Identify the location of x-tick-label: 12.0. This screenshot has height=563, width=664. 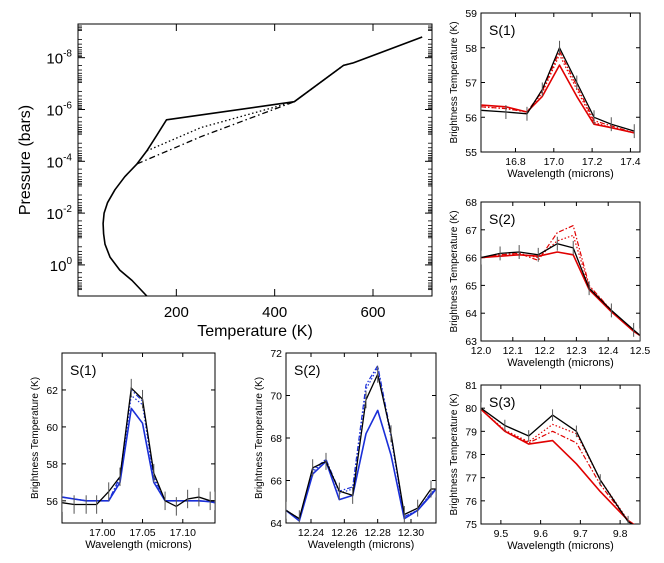
(481, 351).